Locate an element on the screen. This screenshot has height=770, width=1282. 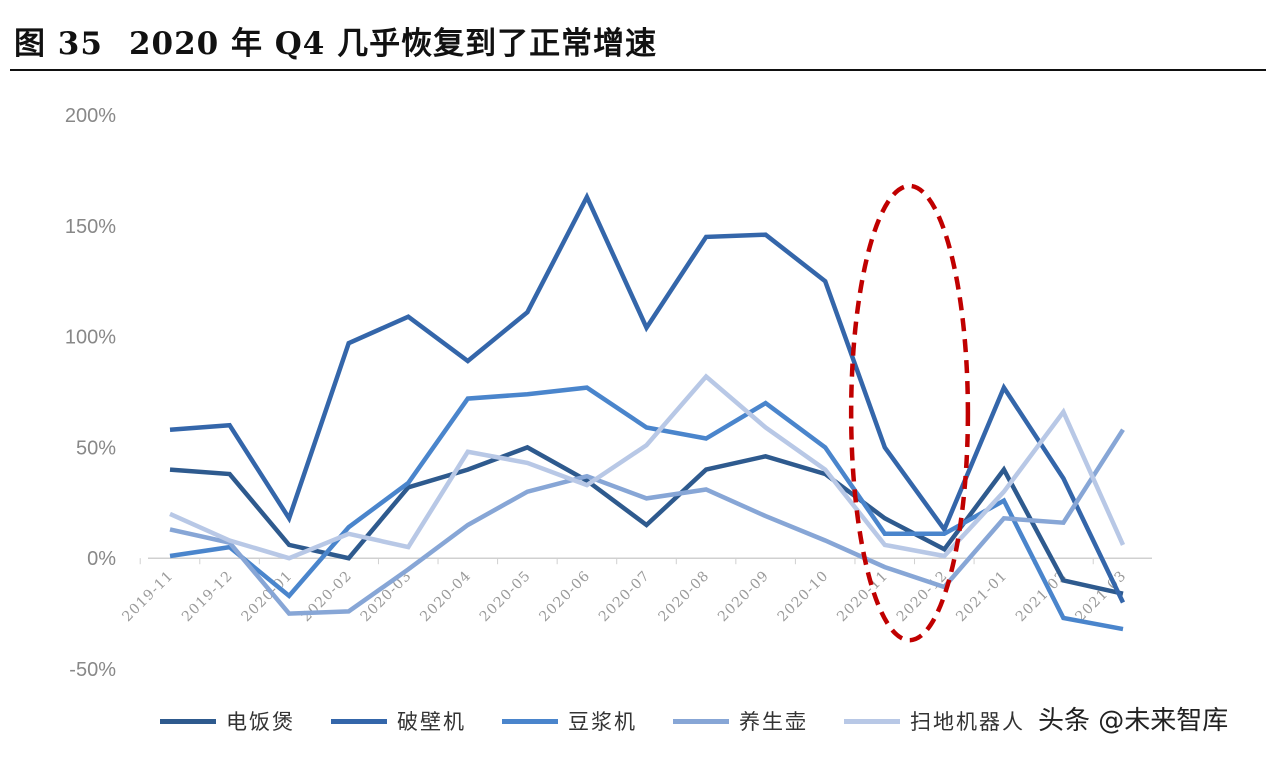
x-tick-label: 2020-06 is located at coordinates (564, 596).